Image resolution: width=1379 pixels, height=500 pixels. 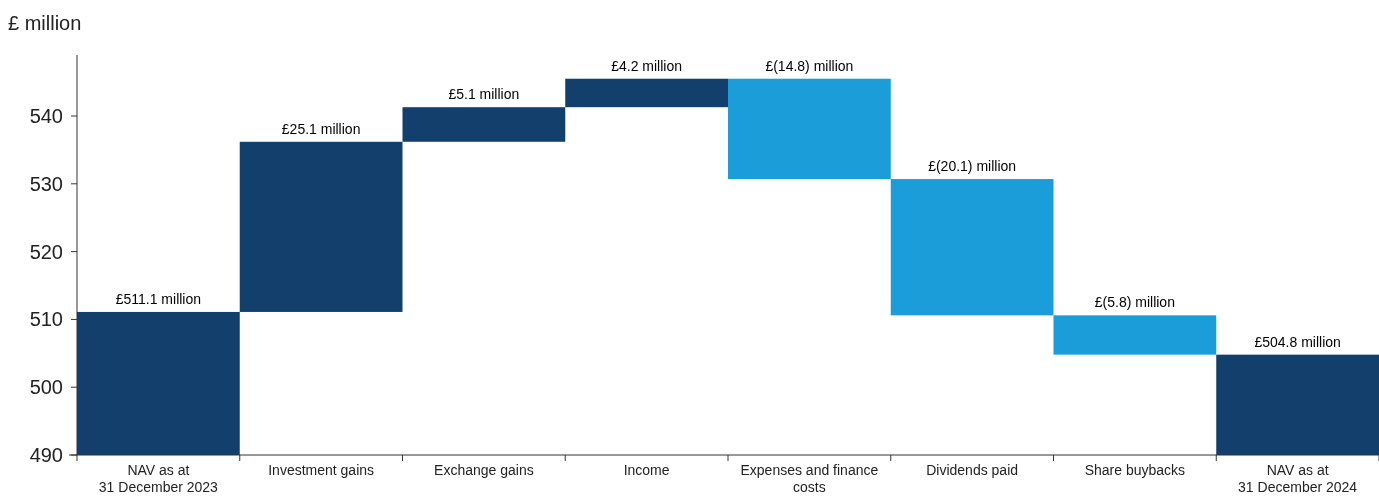 What do you see at coordinates (46, 319) in the screenshot?
I see `y-tick-label: 510` at bounding box center [46, 319].